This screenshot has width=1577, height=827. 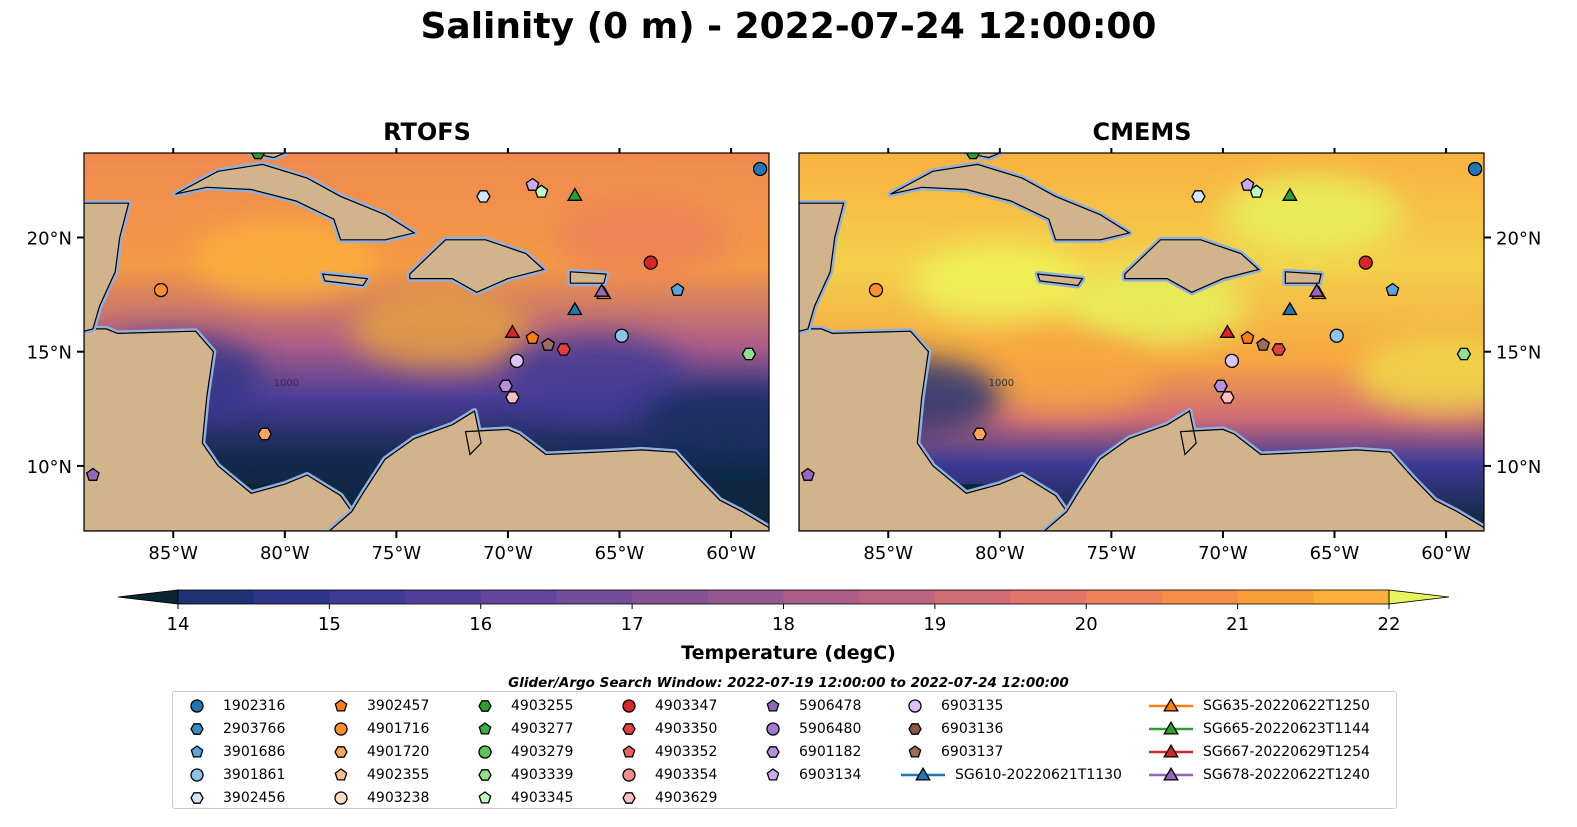 I want to click on colorbar-tick-label: 14, so click(x=178, y=623).